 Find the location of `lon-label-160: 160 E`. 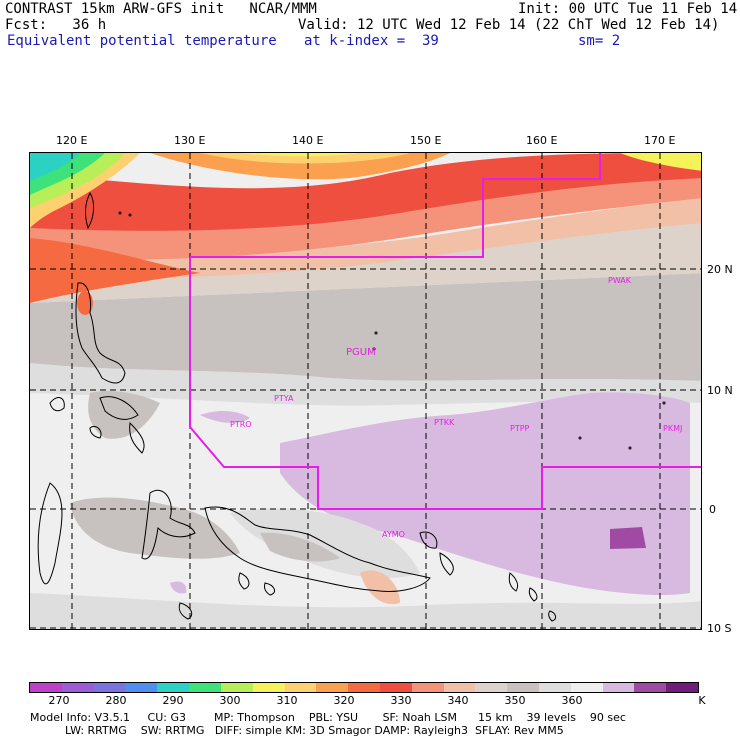

lon-label-160: 160 E is located at coordinates (542, 140).